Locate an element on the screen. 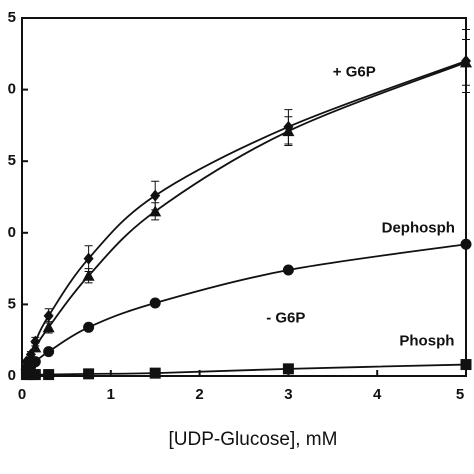 The image size is (474, 474). x-tick-label: 4 is located at coordinates (377, 394).